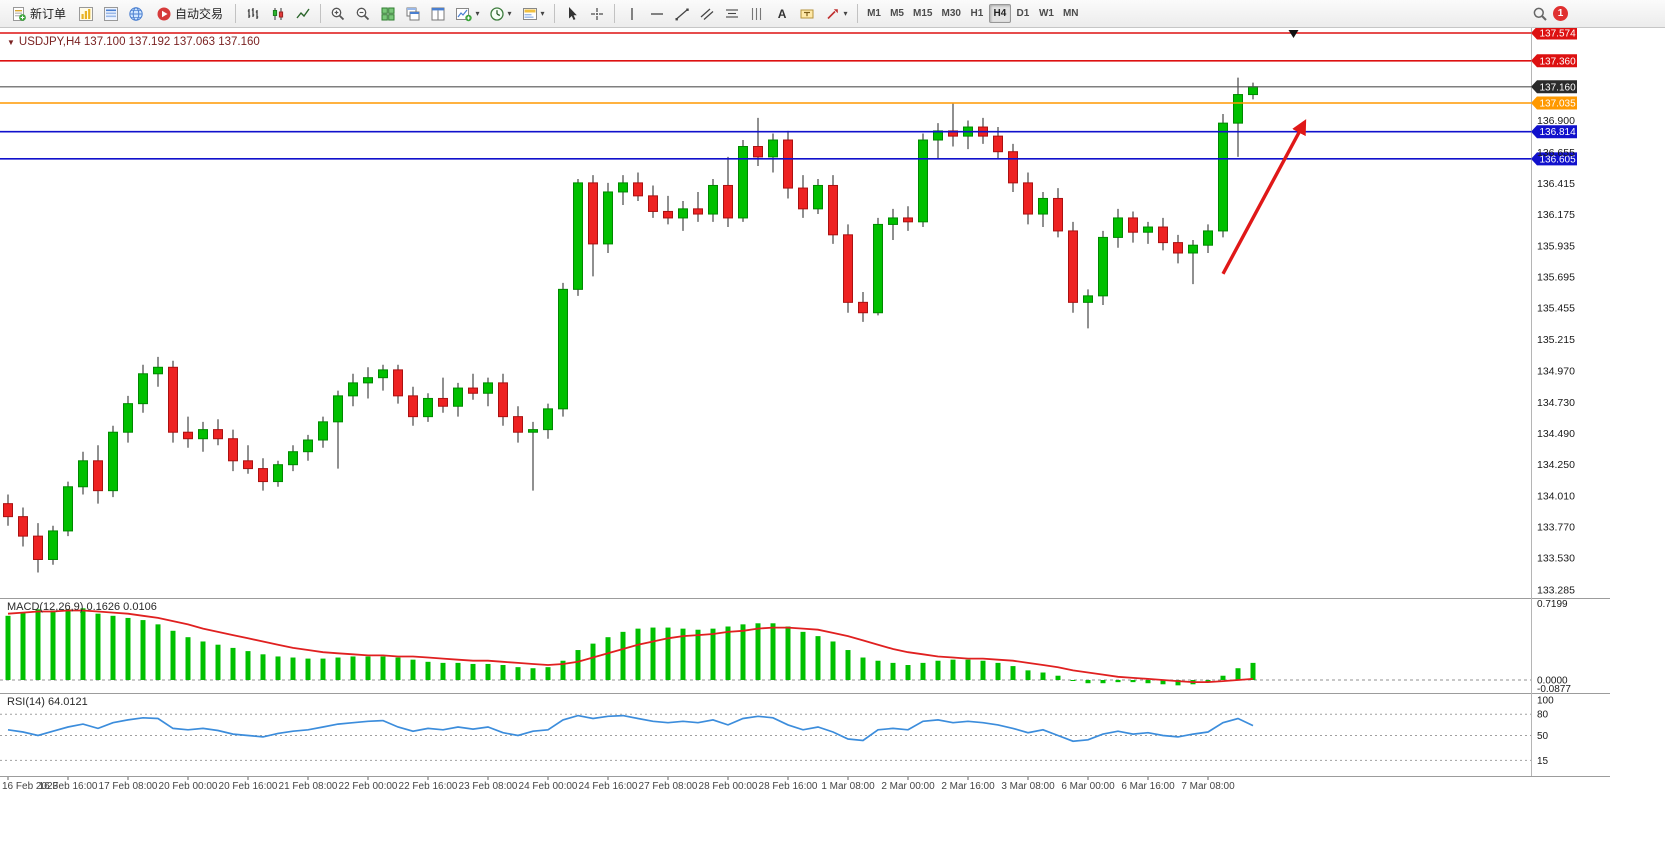  I want to click on svg-text: 136.415, so click(1556, 184).